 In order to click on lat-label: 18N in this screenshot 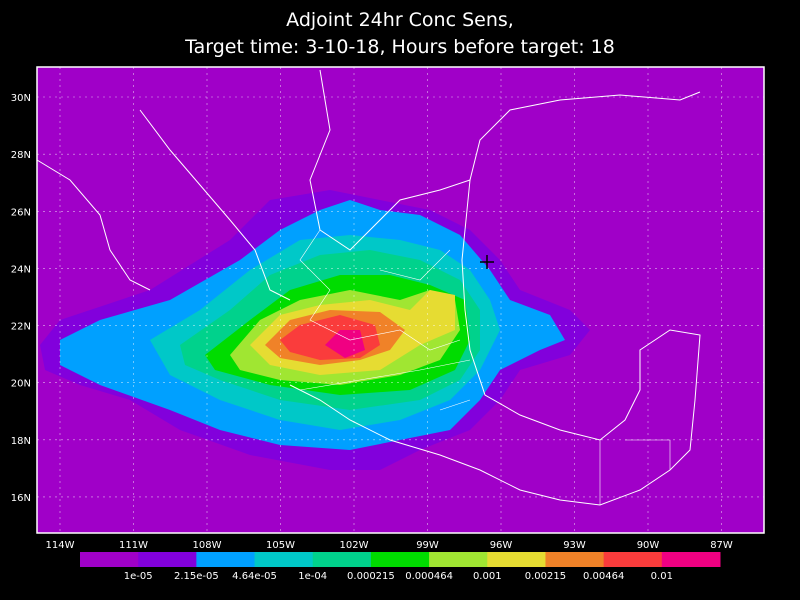, I will do `click(21, 441)`.